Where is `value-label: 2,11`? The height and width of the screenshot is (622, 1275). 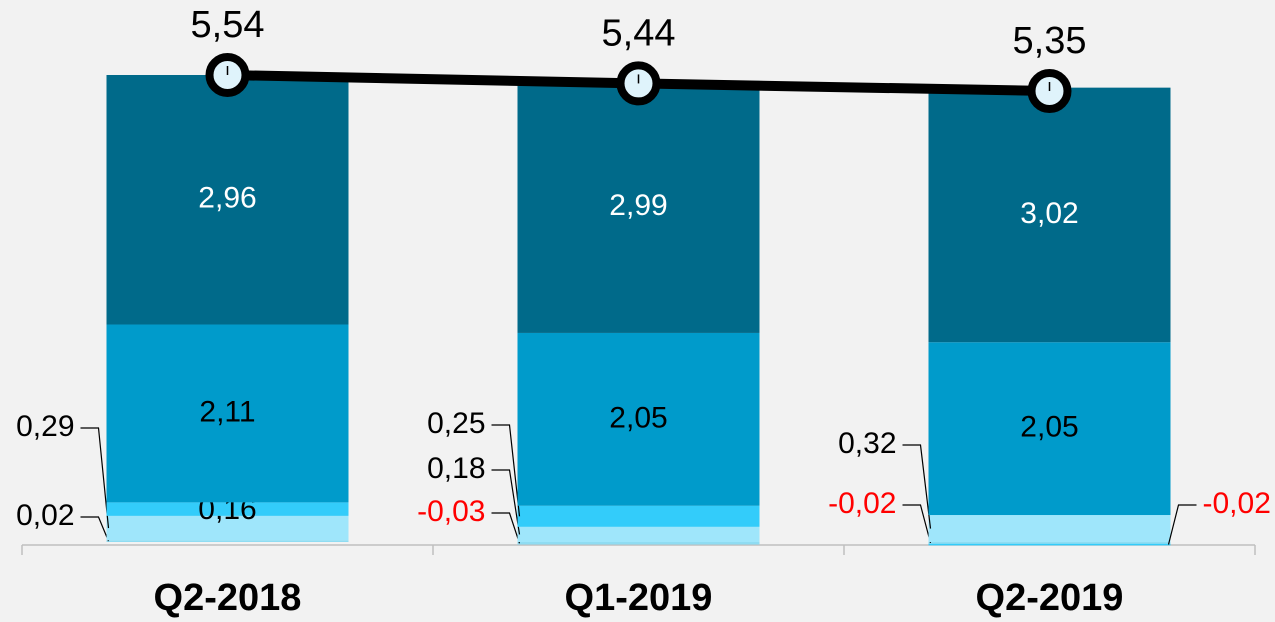 value-label: 2,11 is located at coordinates (227, 411).